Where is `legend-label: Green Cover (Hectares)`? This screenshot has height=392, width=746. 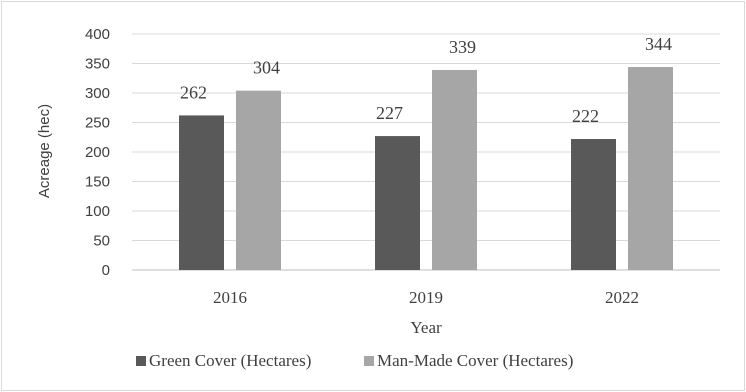 legend-label: Green Cover (Hectares) is located at coordinates (230, 360).